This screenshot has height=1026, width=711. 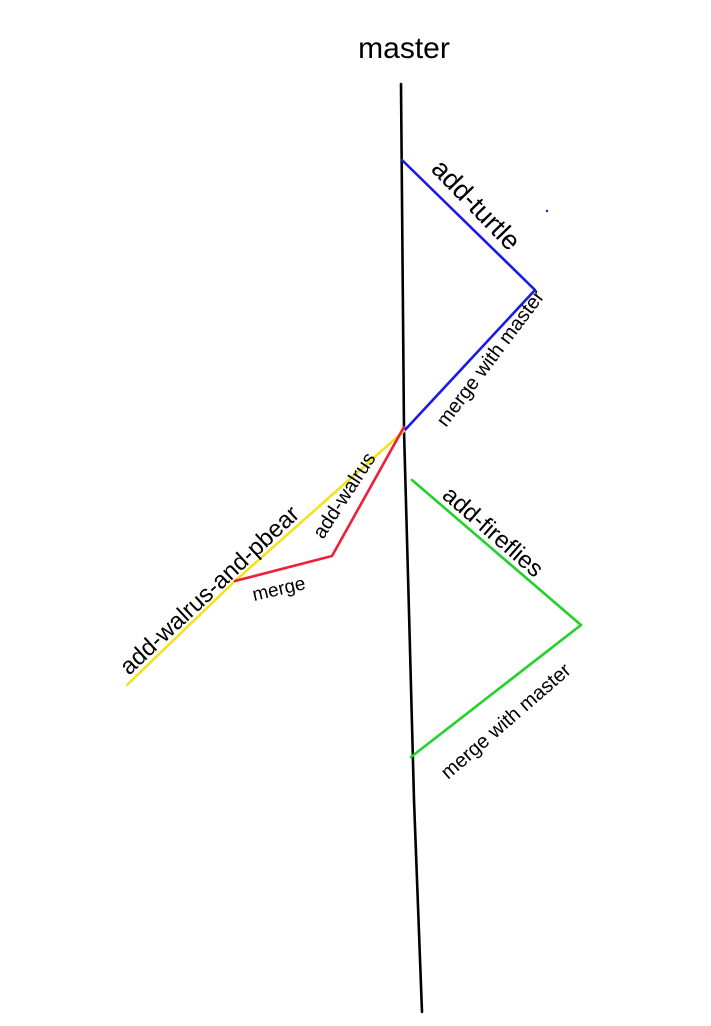 I want to click on add-fireflies-branch-line, so click(x=496, y=618).